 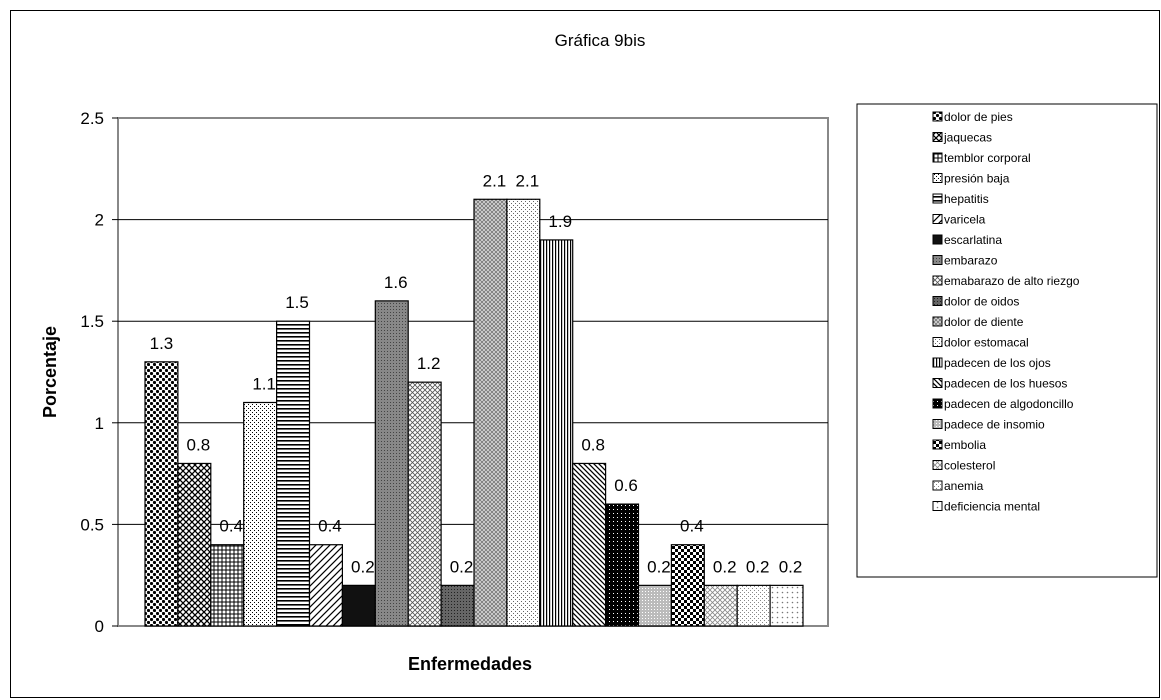 I want to click on legend-label: padecen de los ojos, so click(x=997, y=363).